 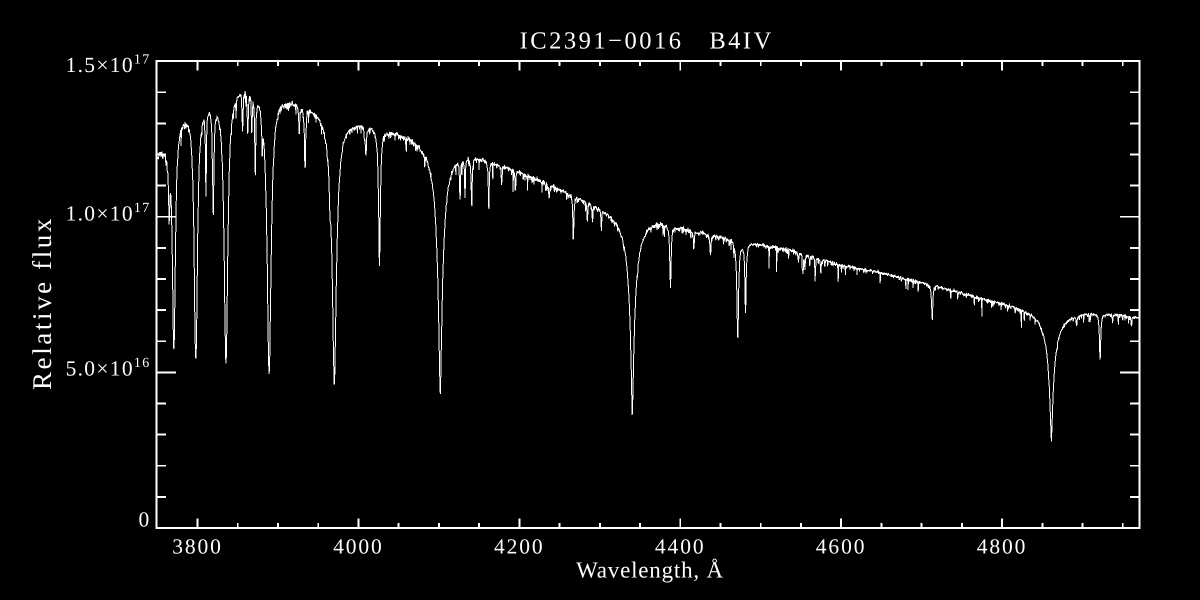 I want to click on svg-text: 0, so click(x=144, y=520).